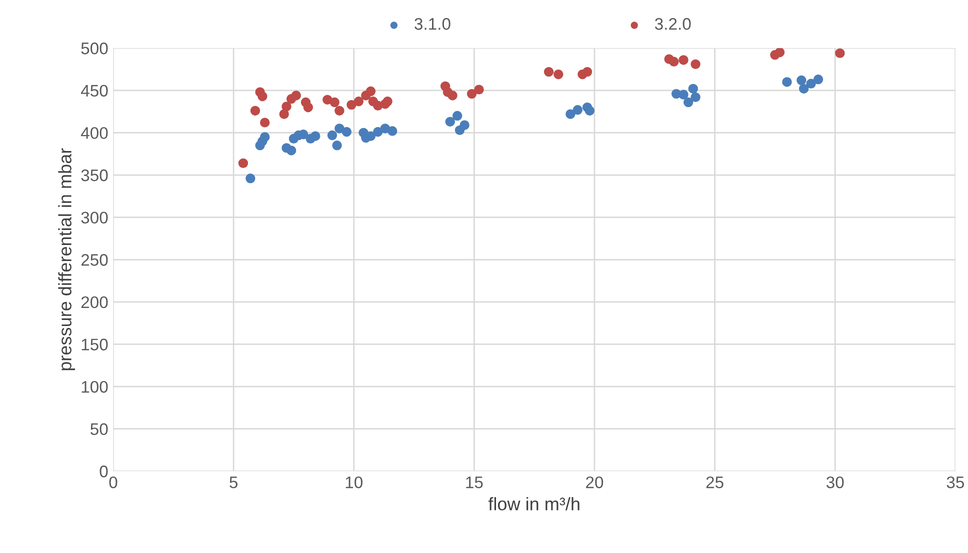  I want to click on x-tick-label: 15, so click(474, 482).